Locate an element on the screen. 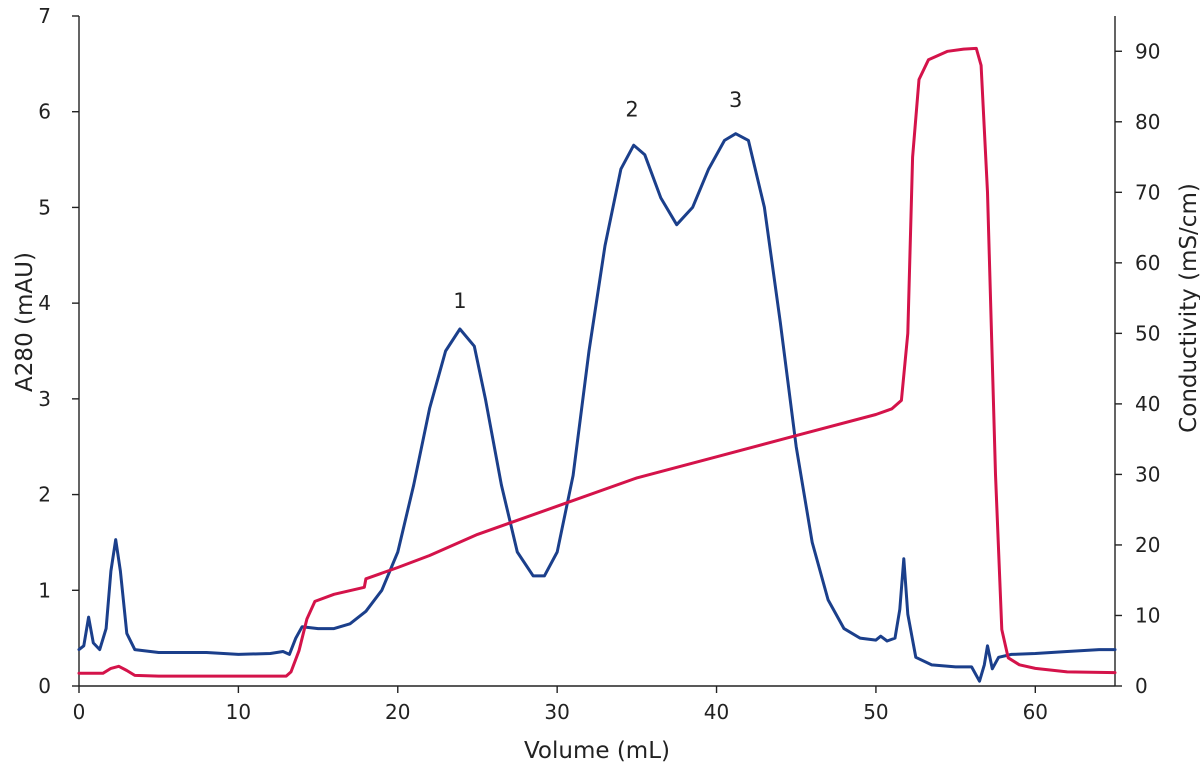 This screenshot has width=1200, height=773. peak-annotations: 1 2 3 is located at coordinates (597, 200).